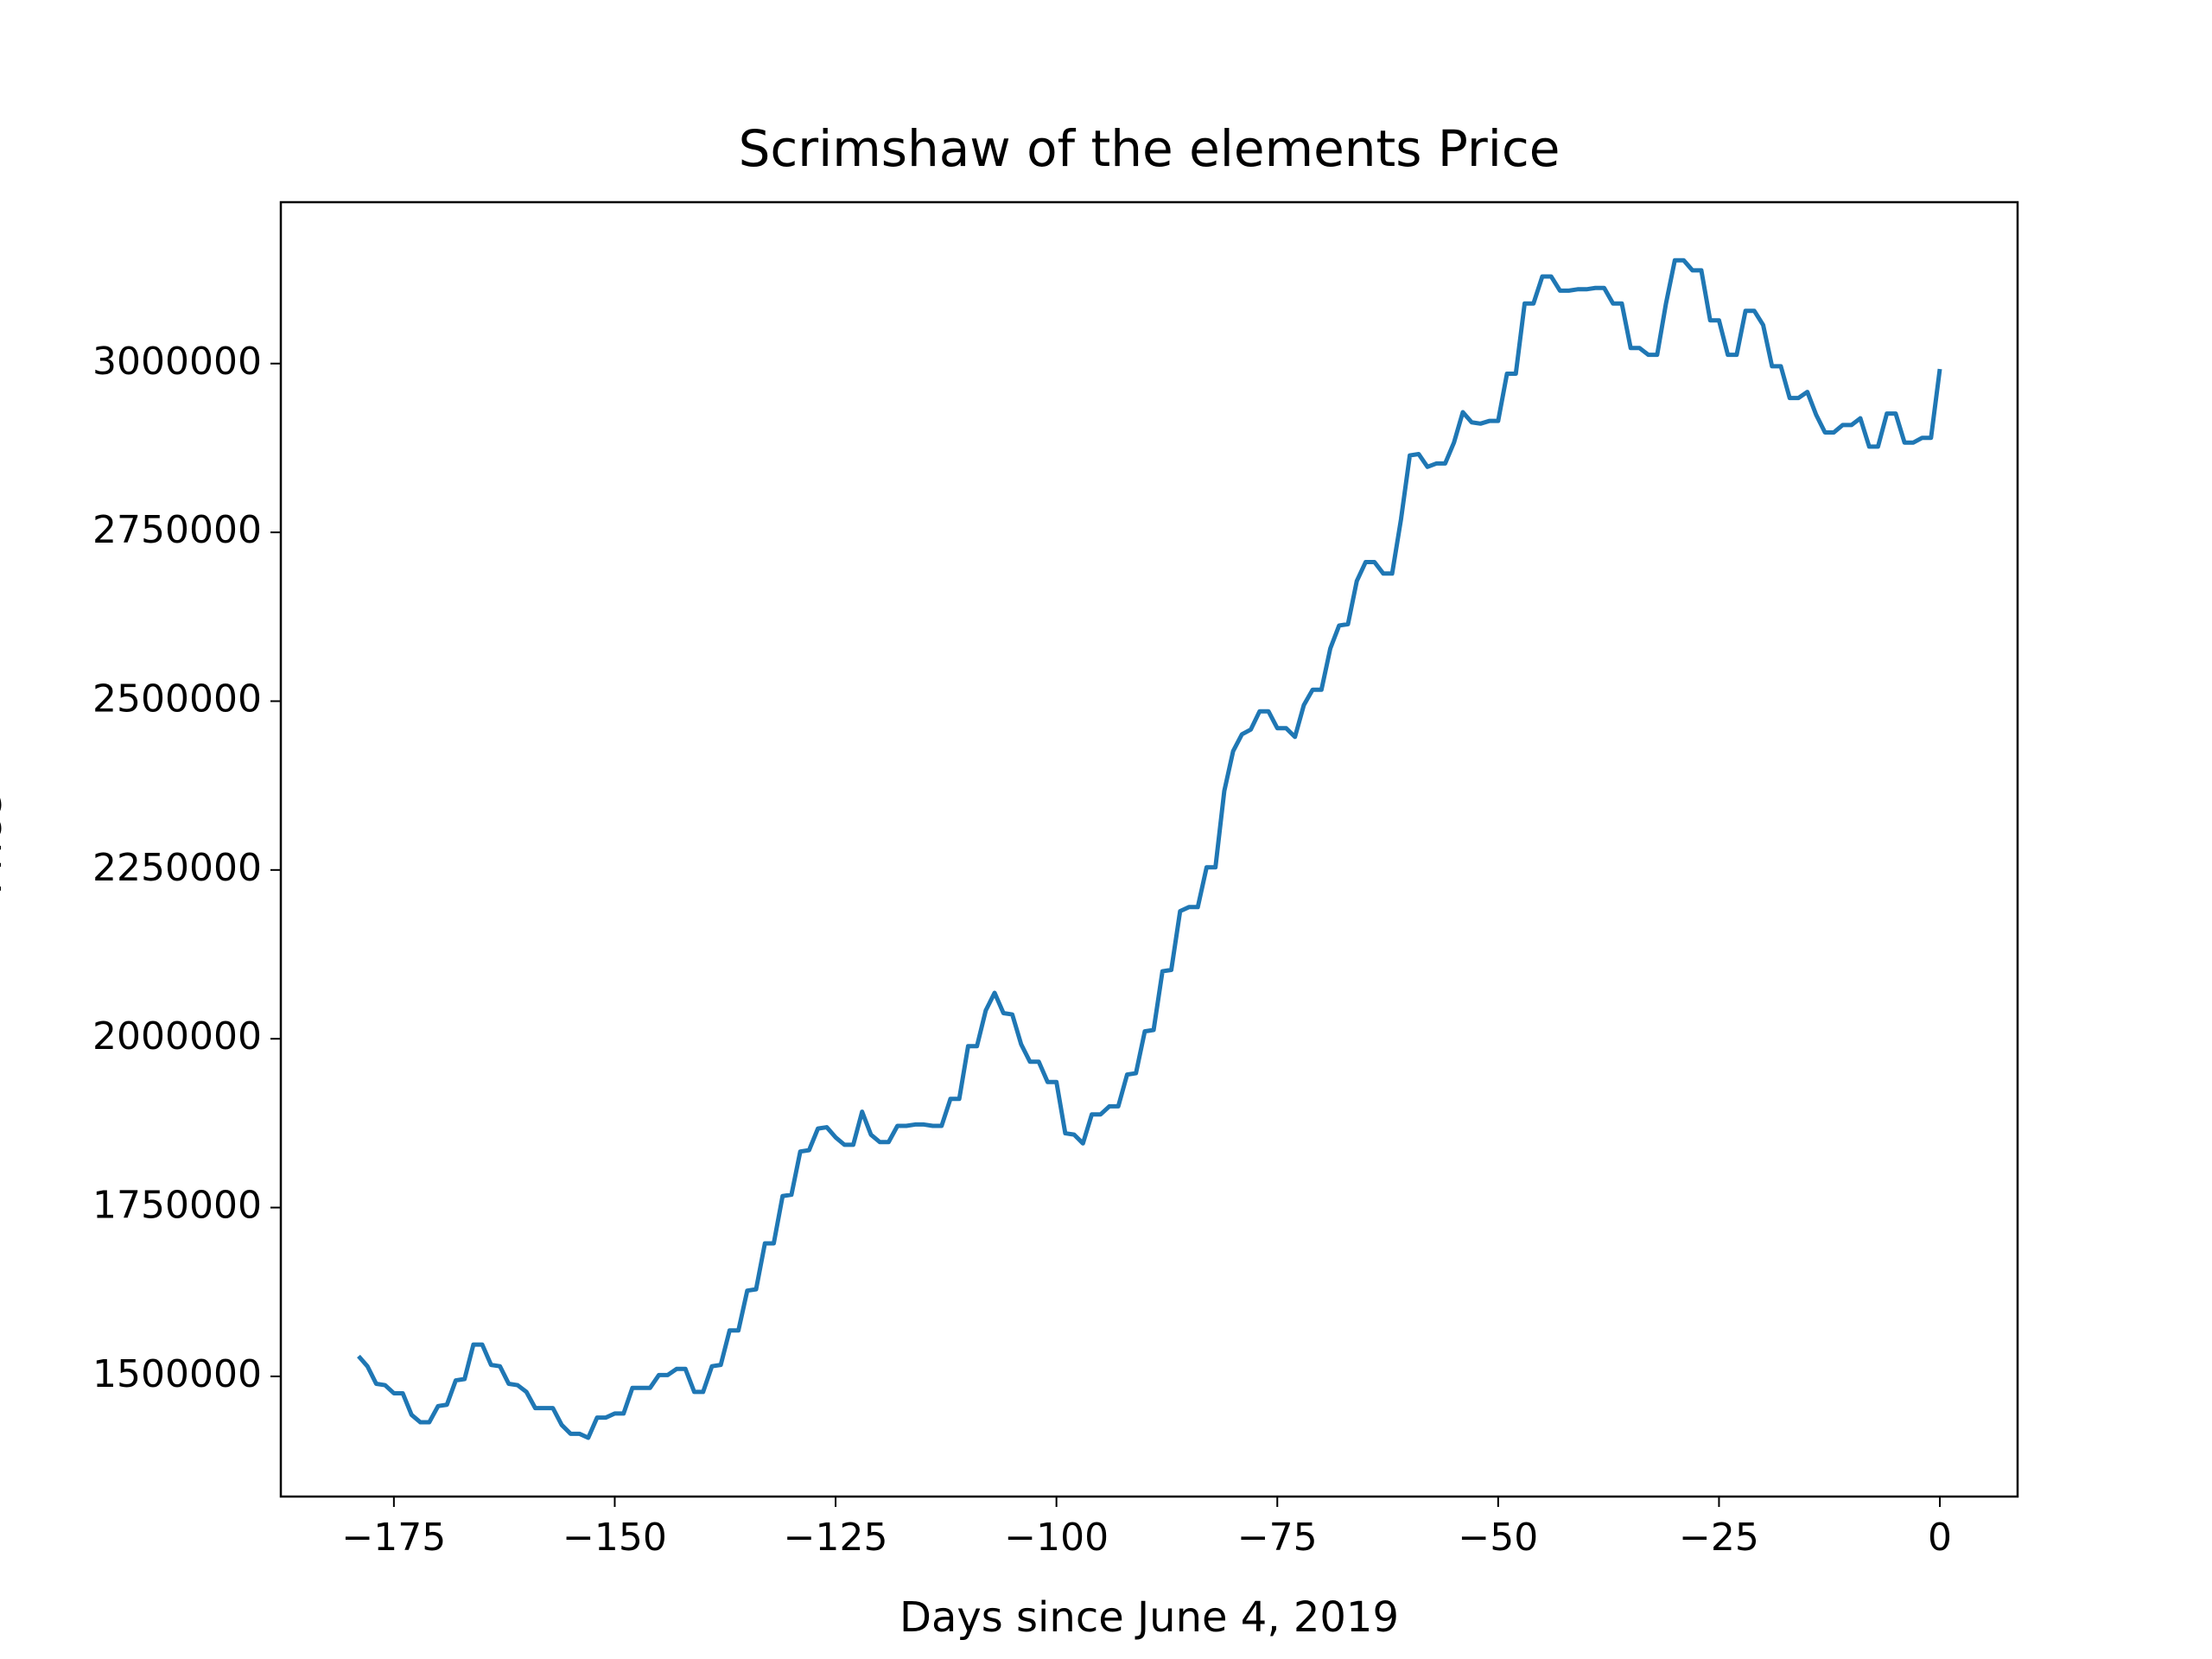 The image size is (2212, 1659). What do you see at coordinates (177, 699) in the screenshot?
I see `y-tick-label: 2500000` at bounding box center [177, 699].